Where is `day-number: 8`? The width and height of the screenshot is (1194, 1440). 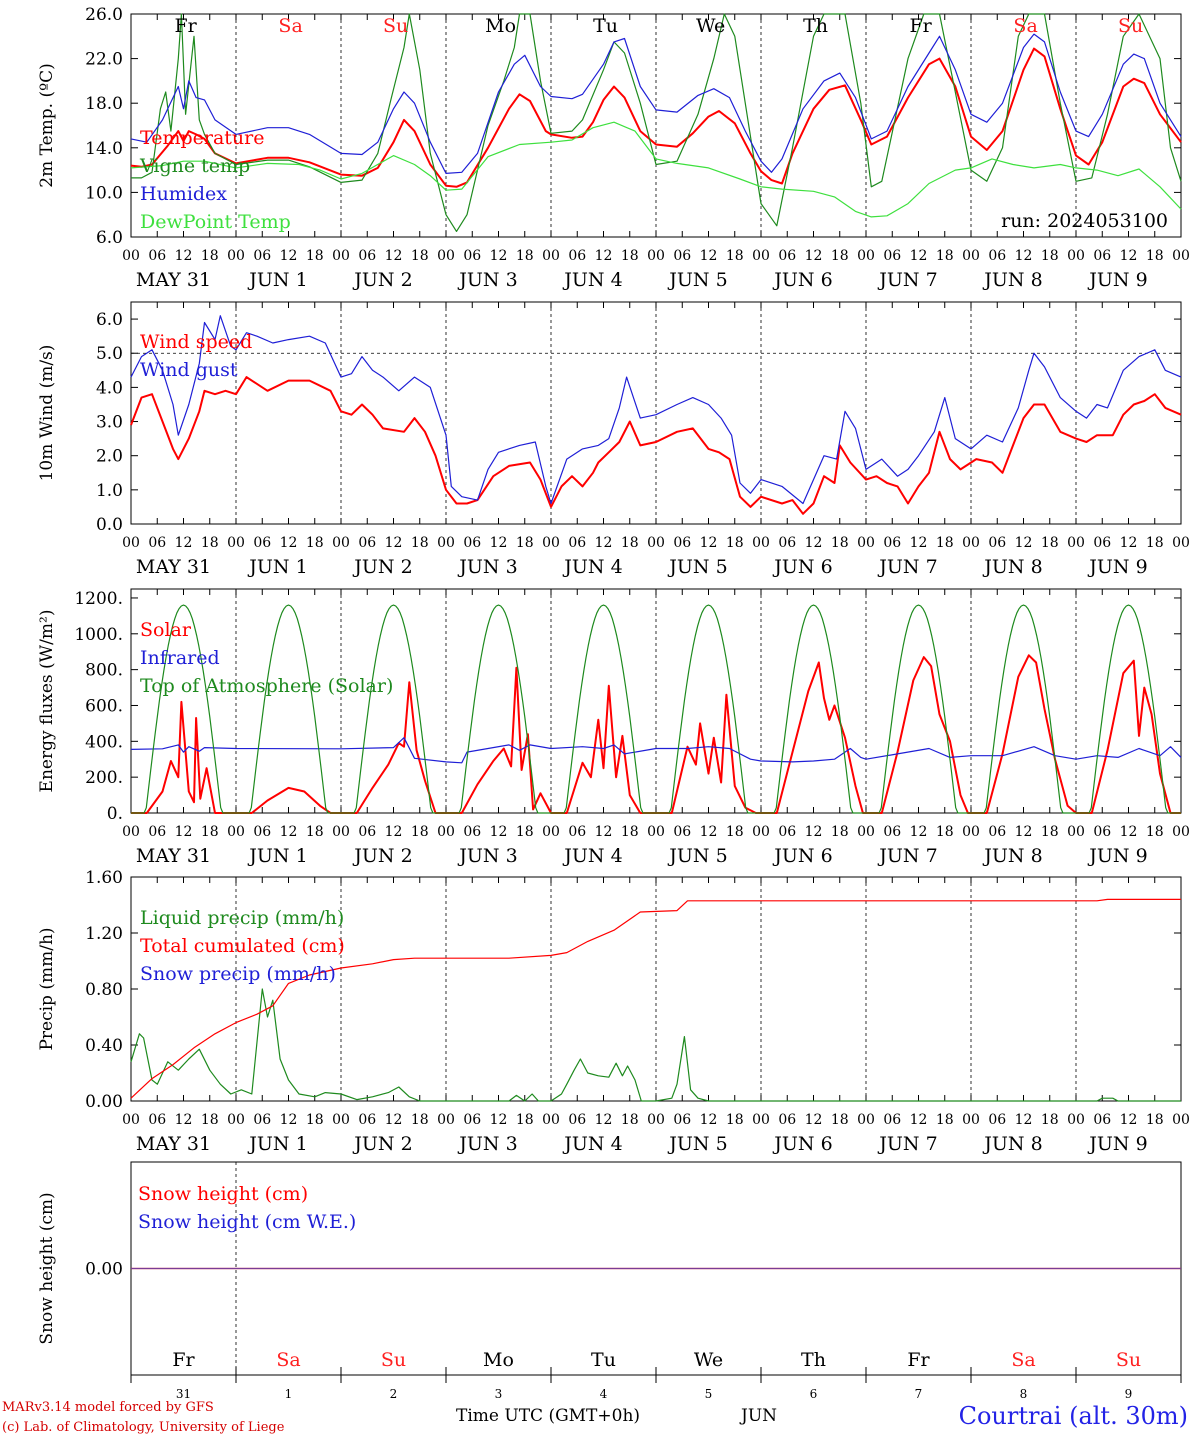 day-number: 8 is located at coordinates (1024, 1394).